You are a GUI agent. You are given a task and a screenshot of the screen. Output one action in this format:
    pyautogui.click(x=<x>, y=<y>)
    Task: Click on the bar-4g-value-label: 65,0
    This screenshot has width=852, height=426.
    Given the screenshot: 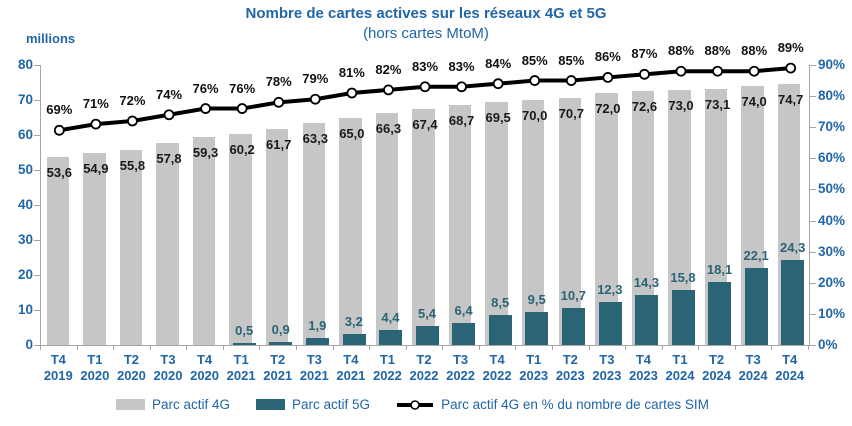 What is the action you would take?
    pyautogui.click(x=352, y=133)
    